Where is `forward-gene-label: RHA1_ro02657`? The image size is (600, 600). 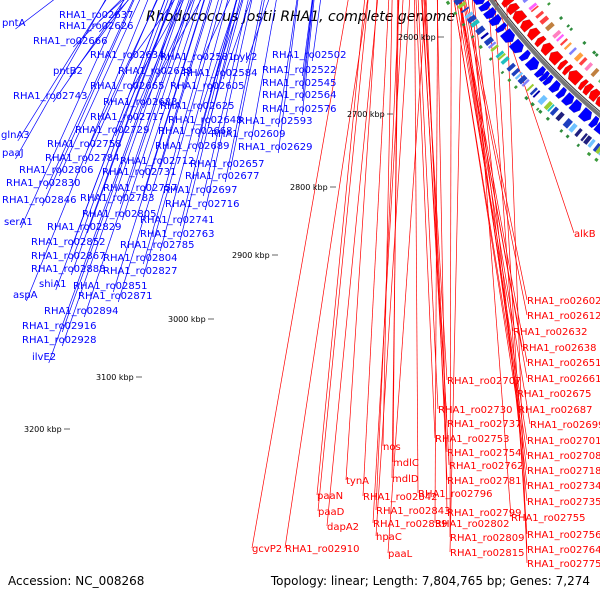
forward-gene-label: RHA1_ro02657 is located at coordinates (227, 164).